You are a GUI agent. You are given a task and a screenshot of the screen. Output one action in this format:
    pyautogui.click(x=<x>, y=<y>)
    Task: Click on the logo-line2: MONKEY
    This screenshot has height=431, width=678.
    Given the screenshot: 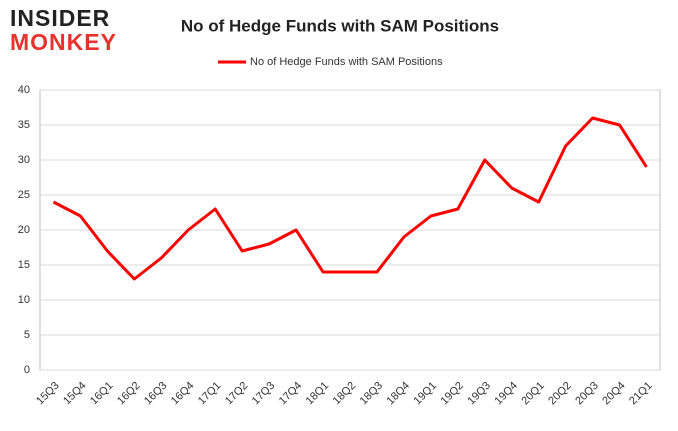 What is the action you would take?
    pyautogui.click(x=63, y=42)
    